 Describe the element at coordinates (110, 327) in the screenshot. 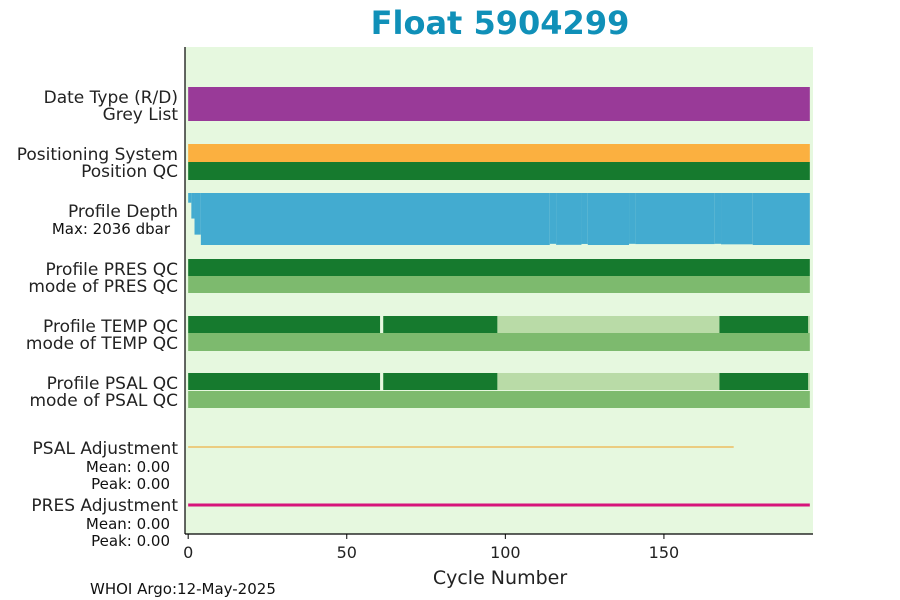

I see `label-profile-temp-qc: Profile TEMP QC` at that location.